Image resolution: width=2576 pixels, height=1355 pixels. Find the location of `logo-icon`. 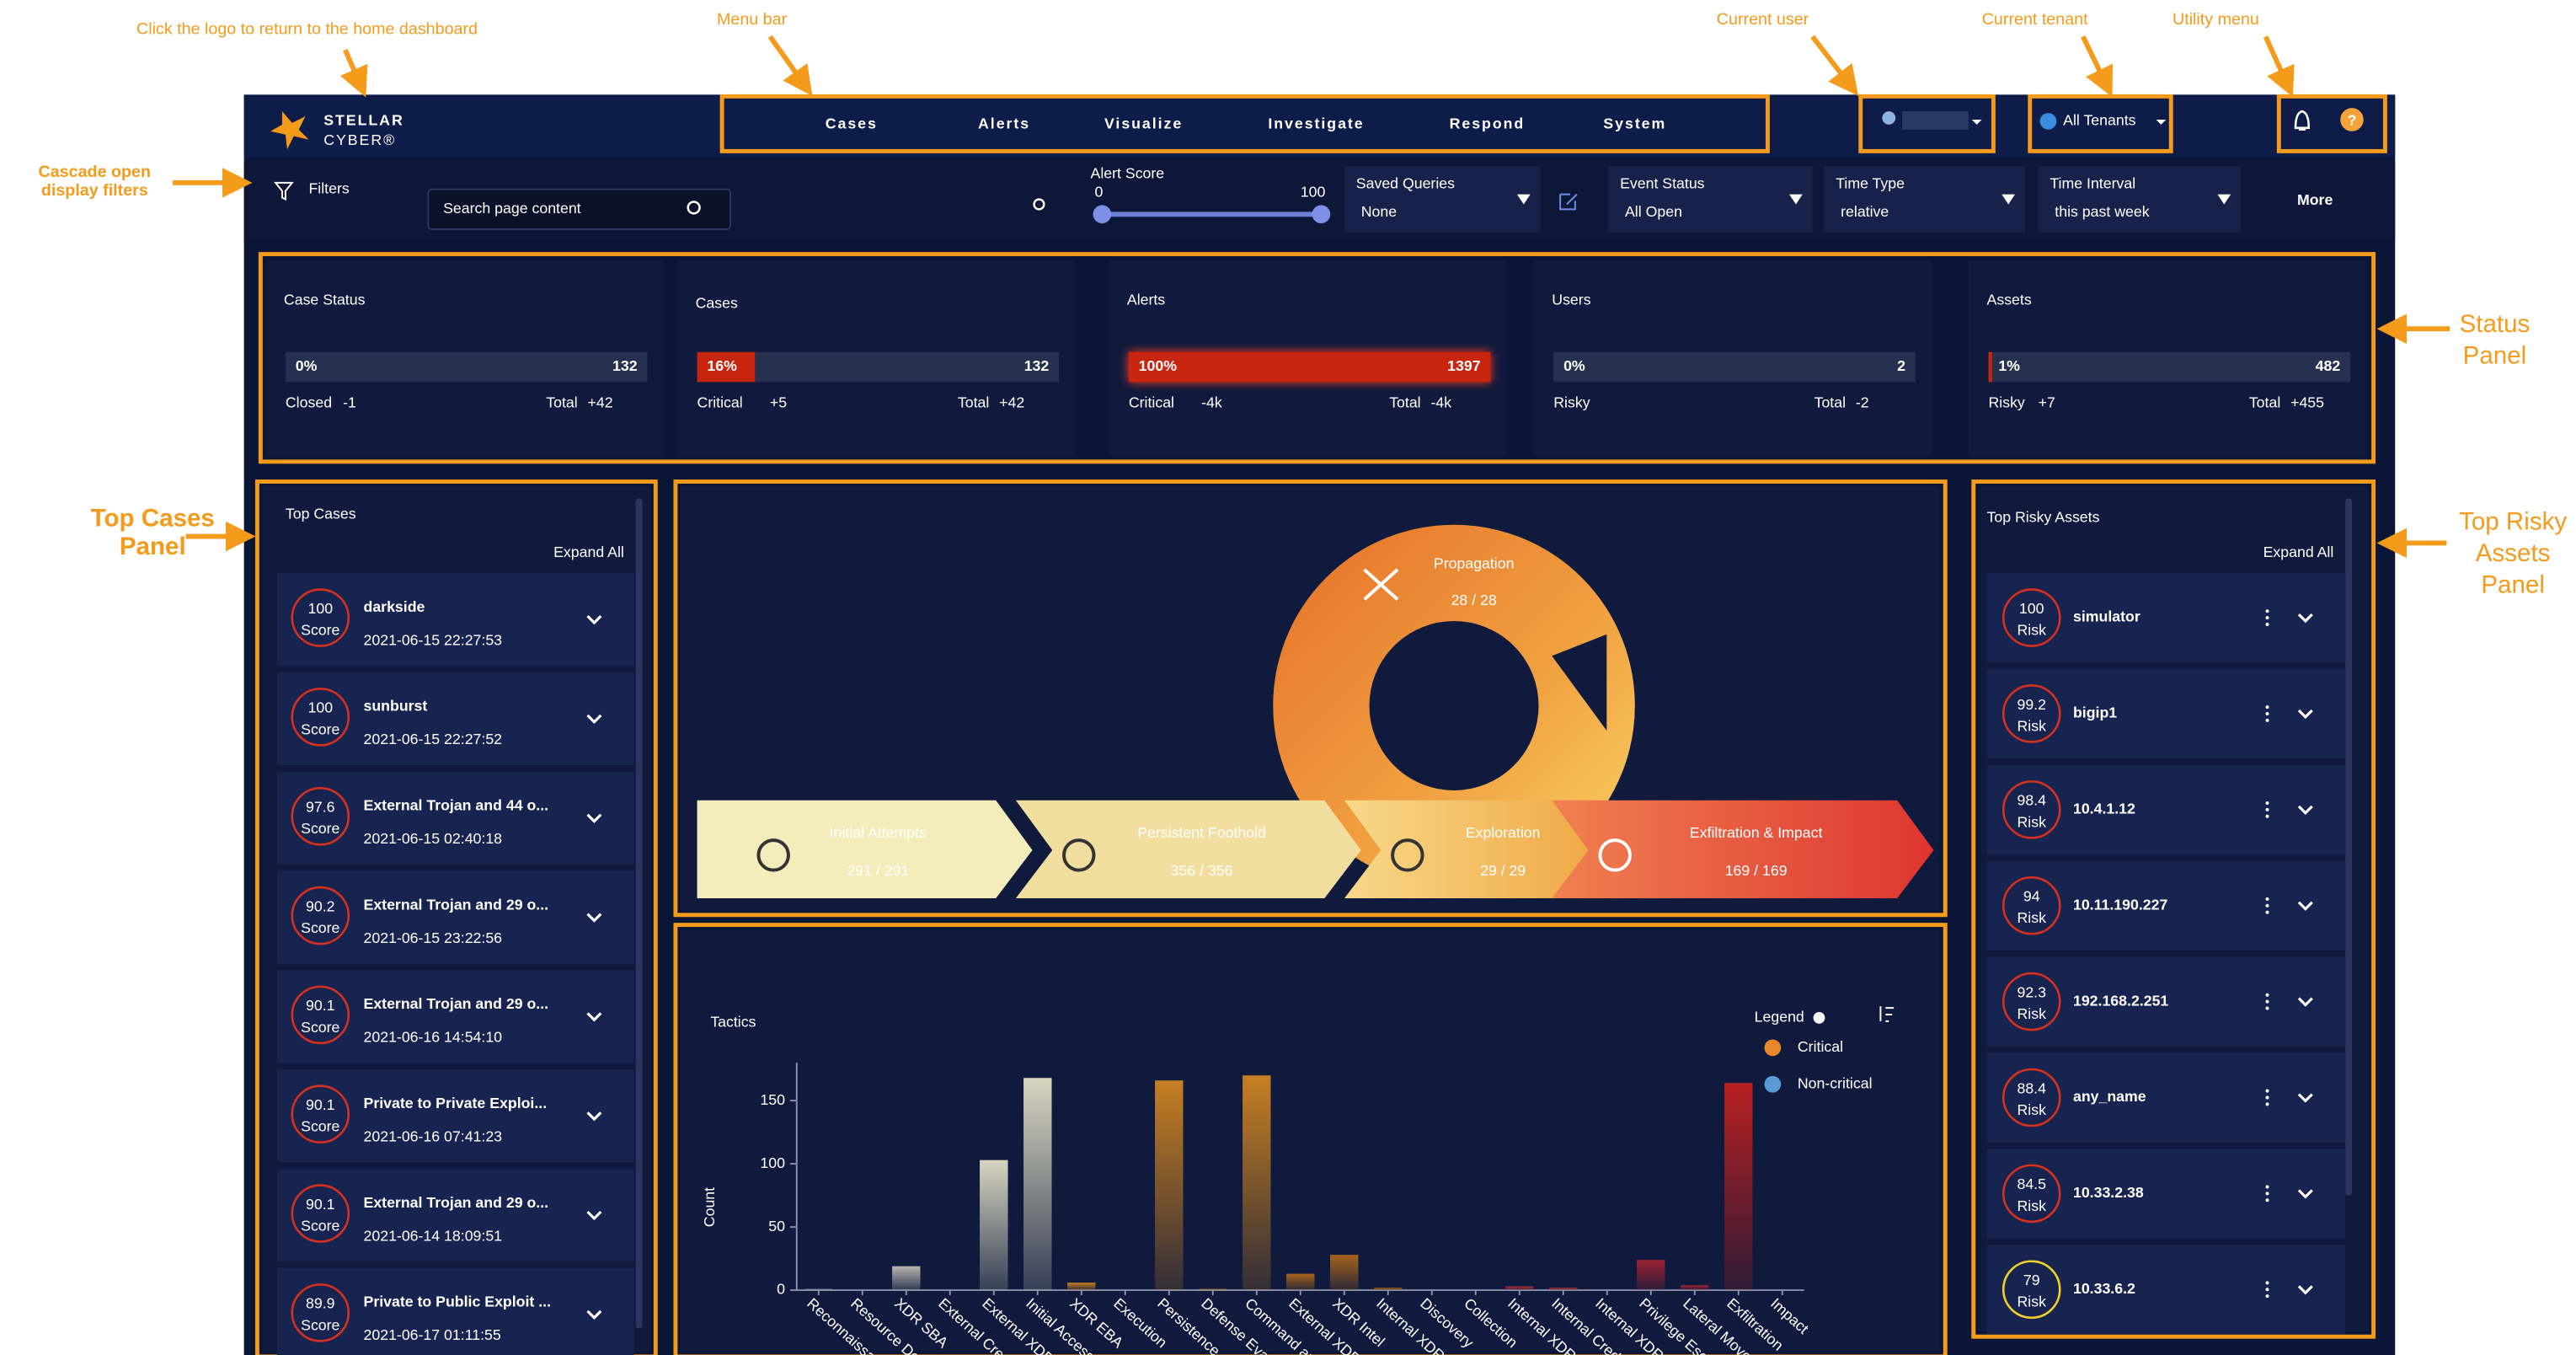

logo-icon is located at coordinates (289, 130).